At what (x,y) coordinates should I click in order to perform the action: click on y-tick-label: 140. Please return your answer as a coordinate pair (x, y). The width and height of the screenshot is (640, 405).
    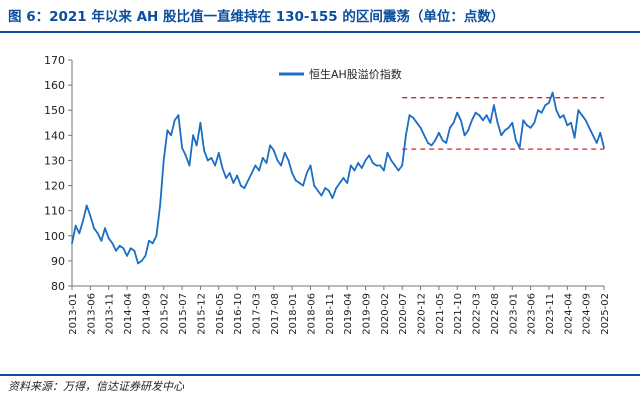
    Looking at the image, I should click on (54, 135).